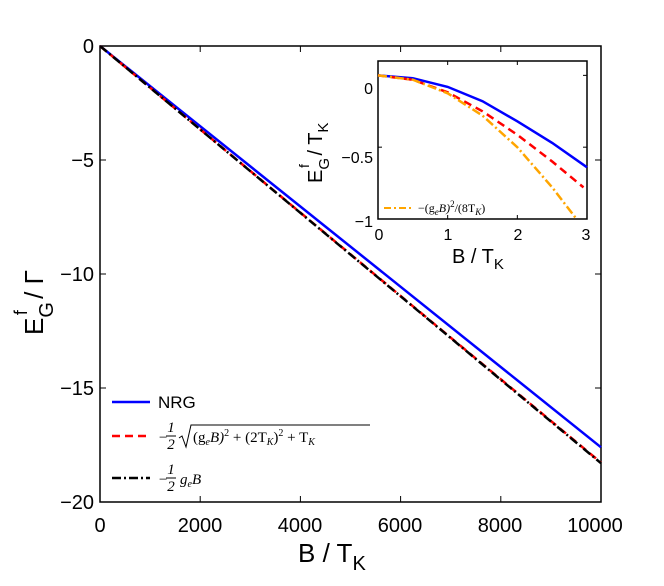  What do you see at coordinates (368, 89) in the screenshot?
I see `inset-y-tick-label: 0` at bounding box center [368, 89].